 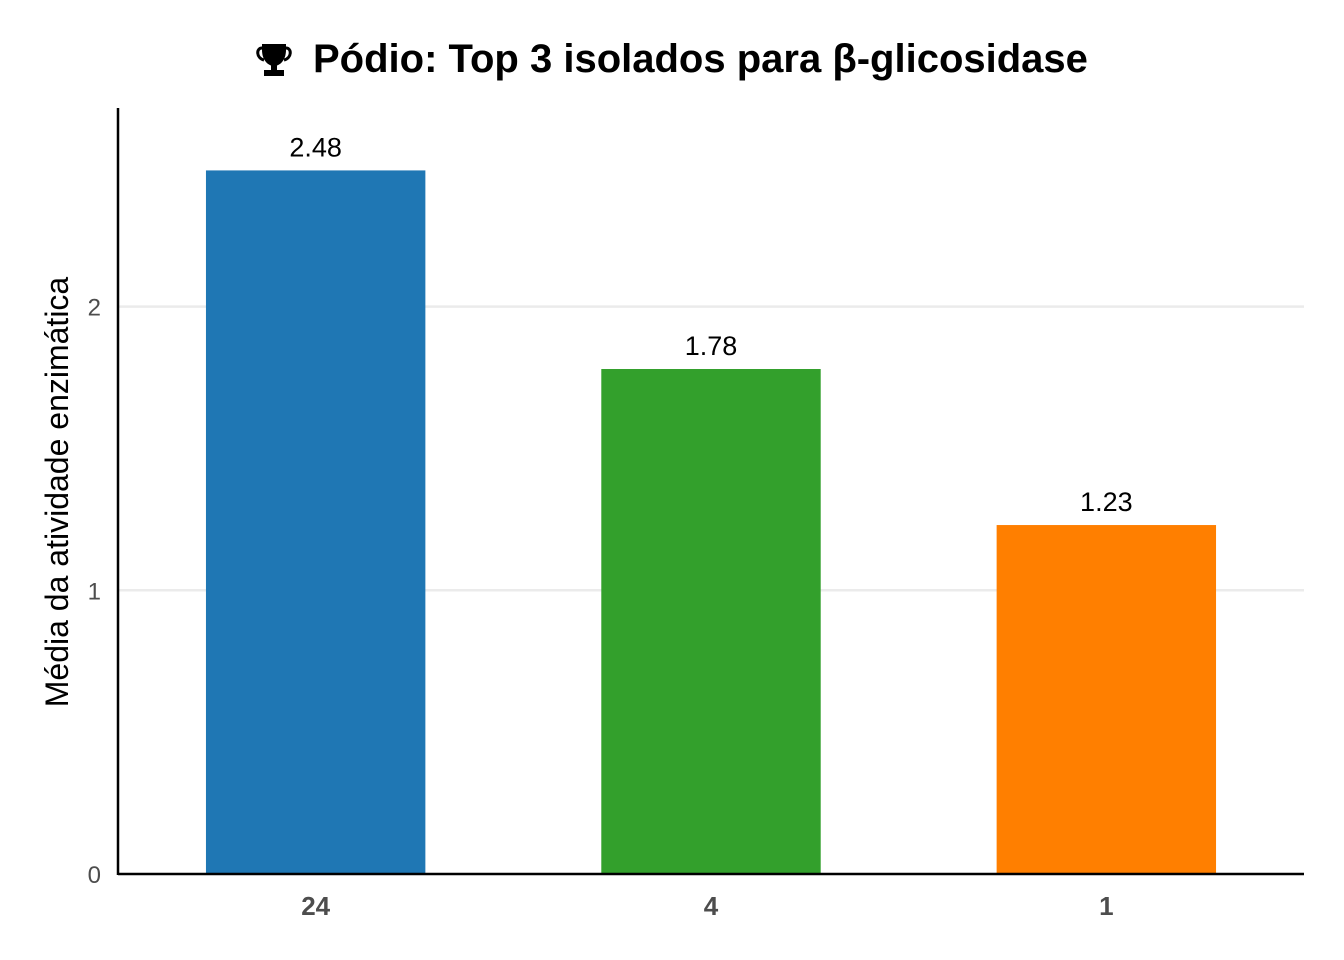 I want to click on trophy-icon, so click(x=274, y=60).